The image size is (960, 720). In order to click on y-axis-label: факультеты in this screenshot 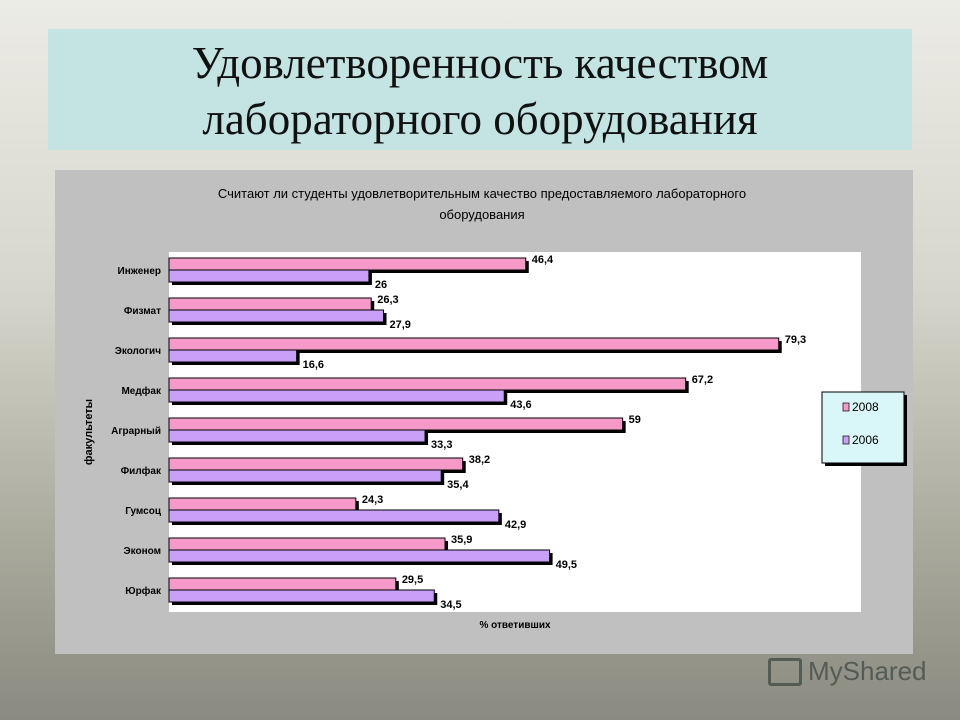, I will do `click(89, 432)`.